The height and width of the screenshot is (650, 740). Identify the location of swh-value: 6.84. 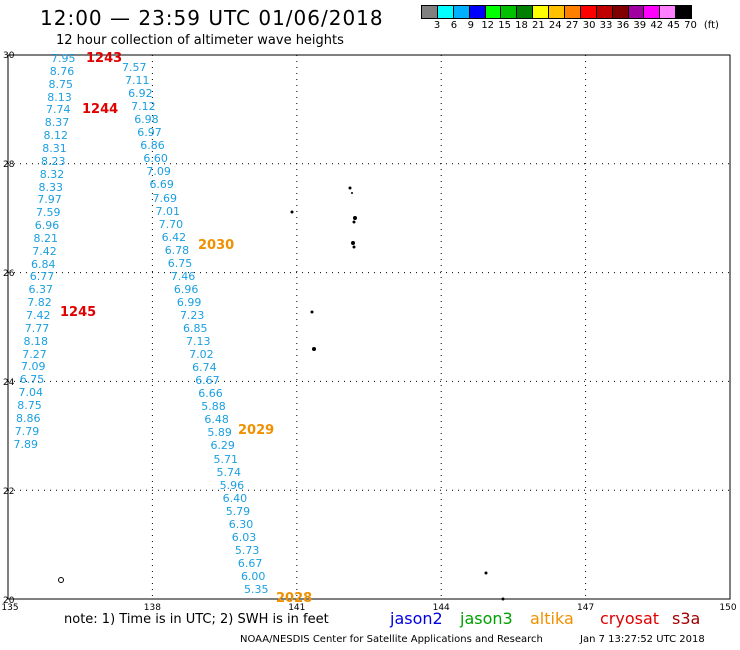
(43, 264).